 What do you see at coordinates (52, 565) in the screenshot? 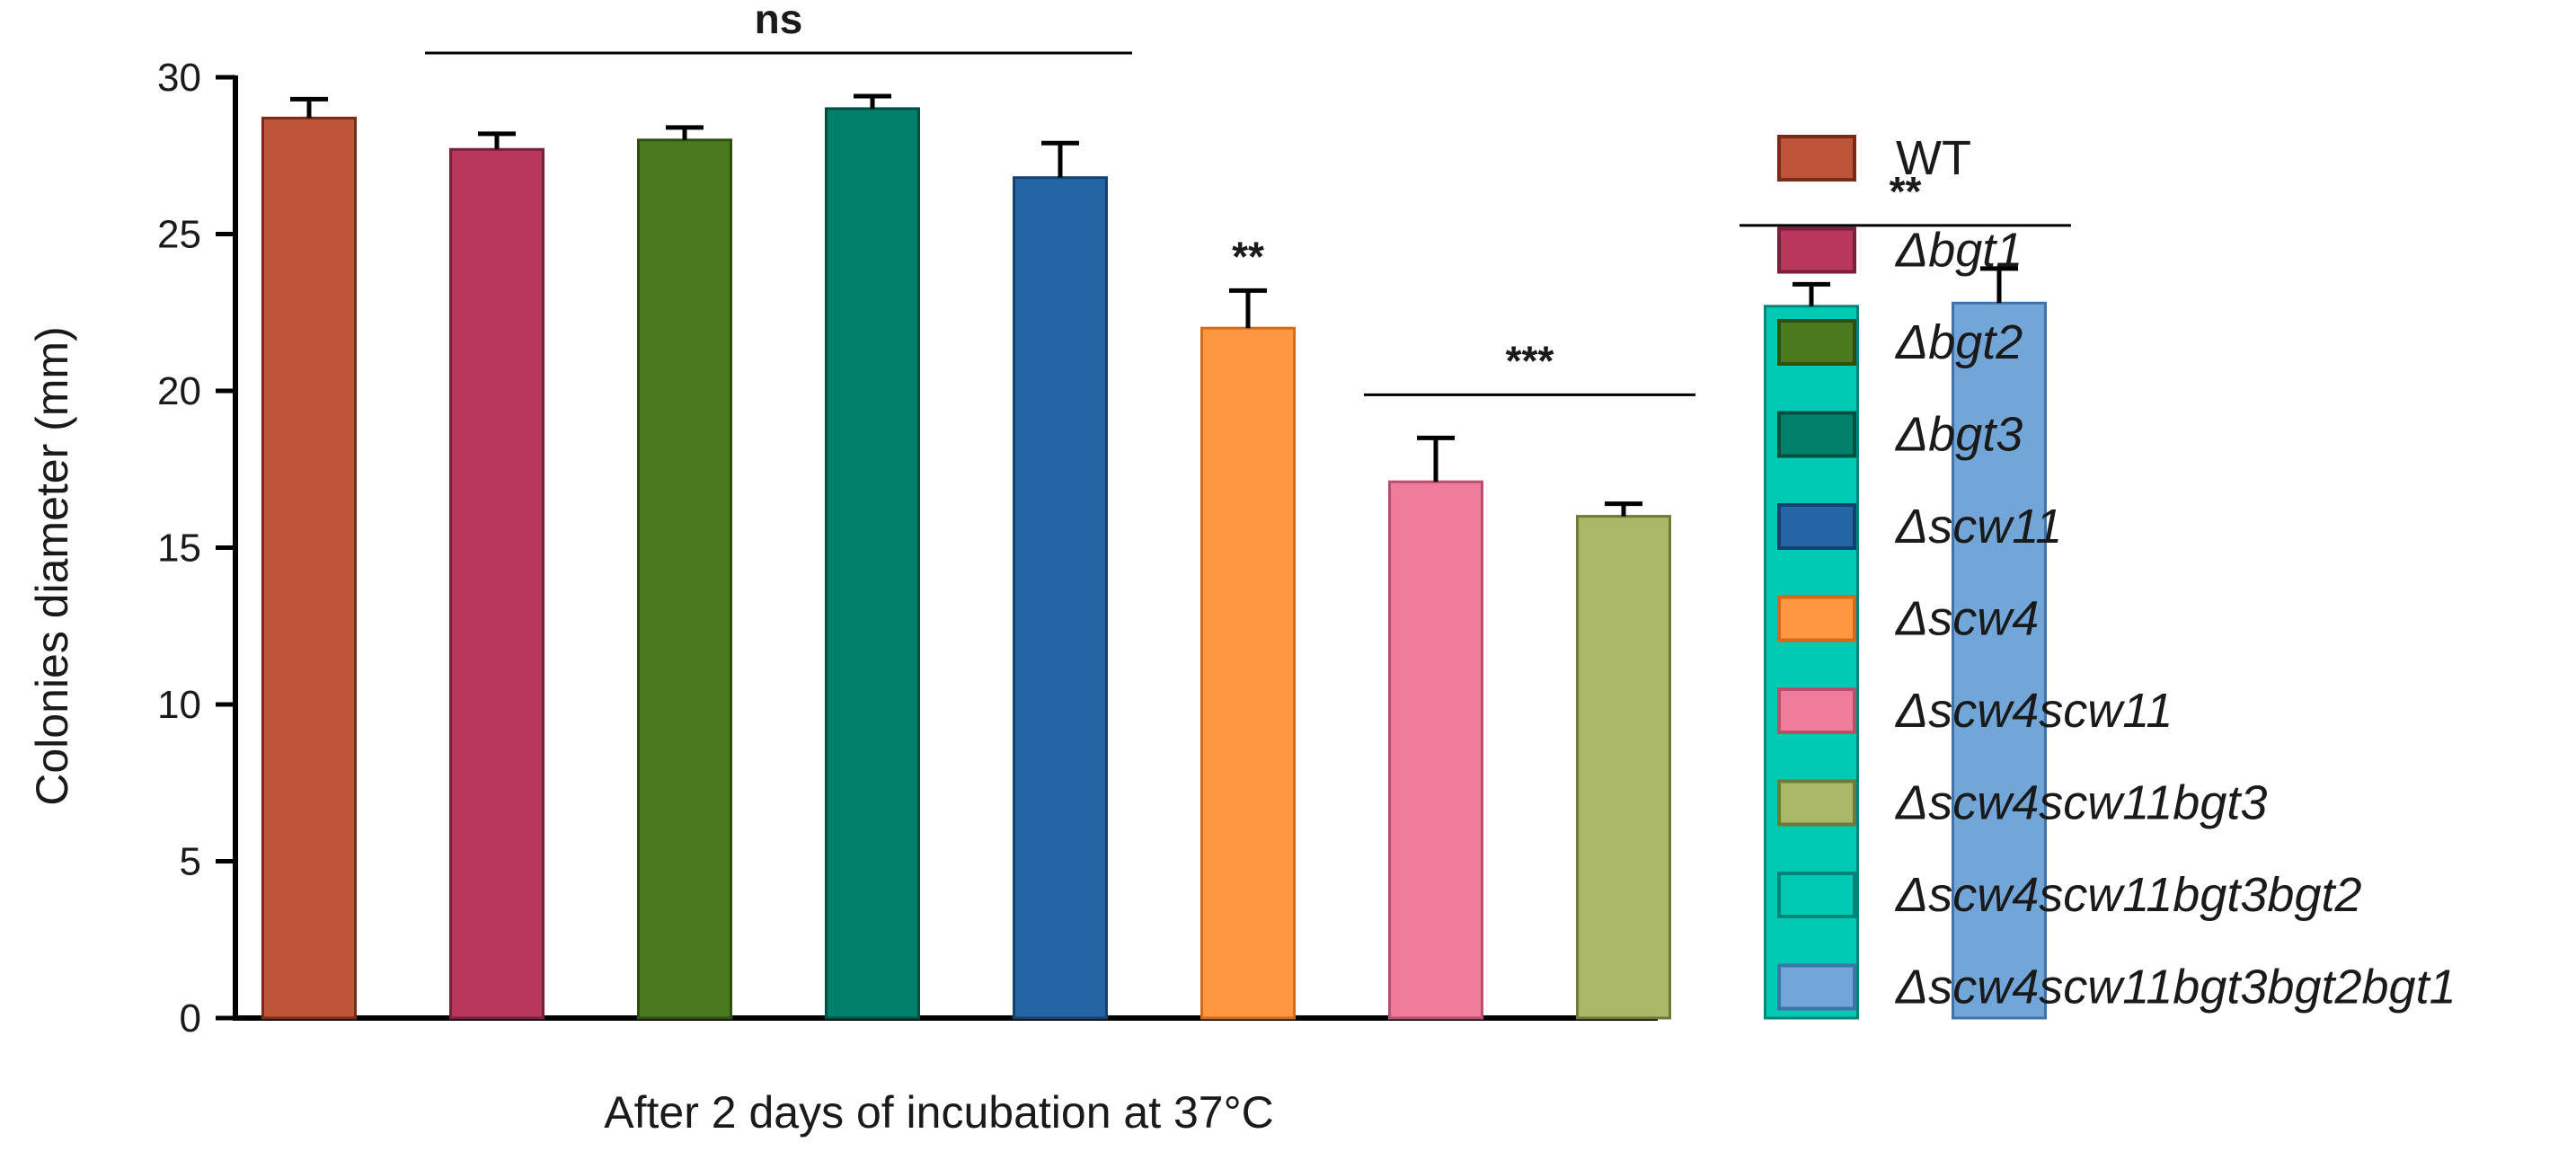
I see `y-axis-label: Colonies diameter (mm)` at bounding box center [52, 565].